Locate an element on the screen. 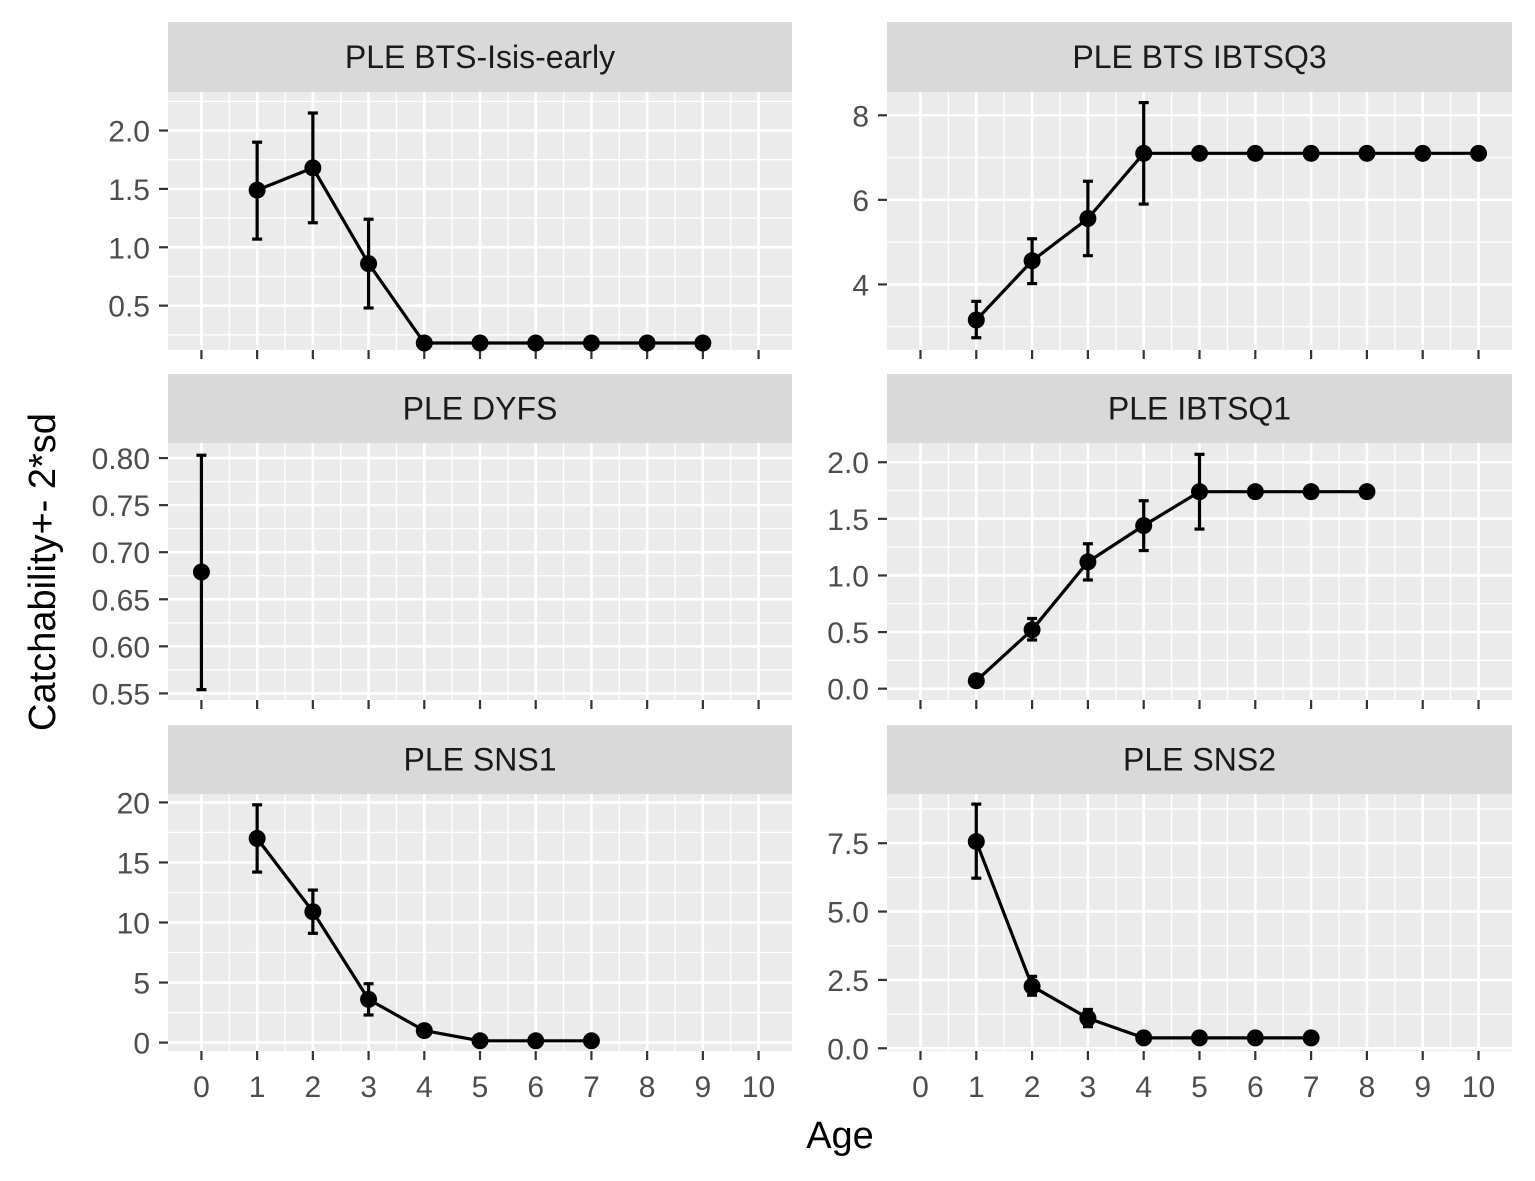 Image resolution: width=1535 pixels, height=1181 pixels. x-tick-label: 6 is located at coordinates (1255, 1087).